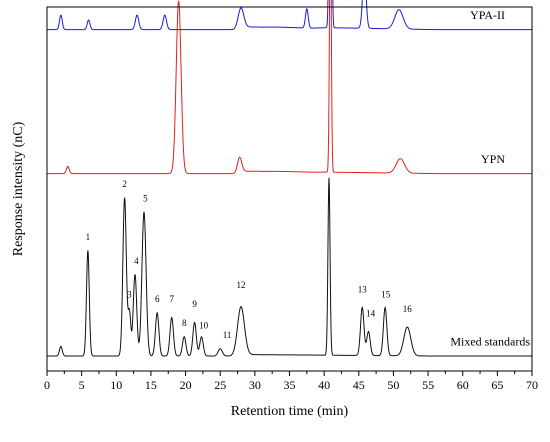 The image size is (550, 442). I want to click on peak-label: 14, so click(371, 314).